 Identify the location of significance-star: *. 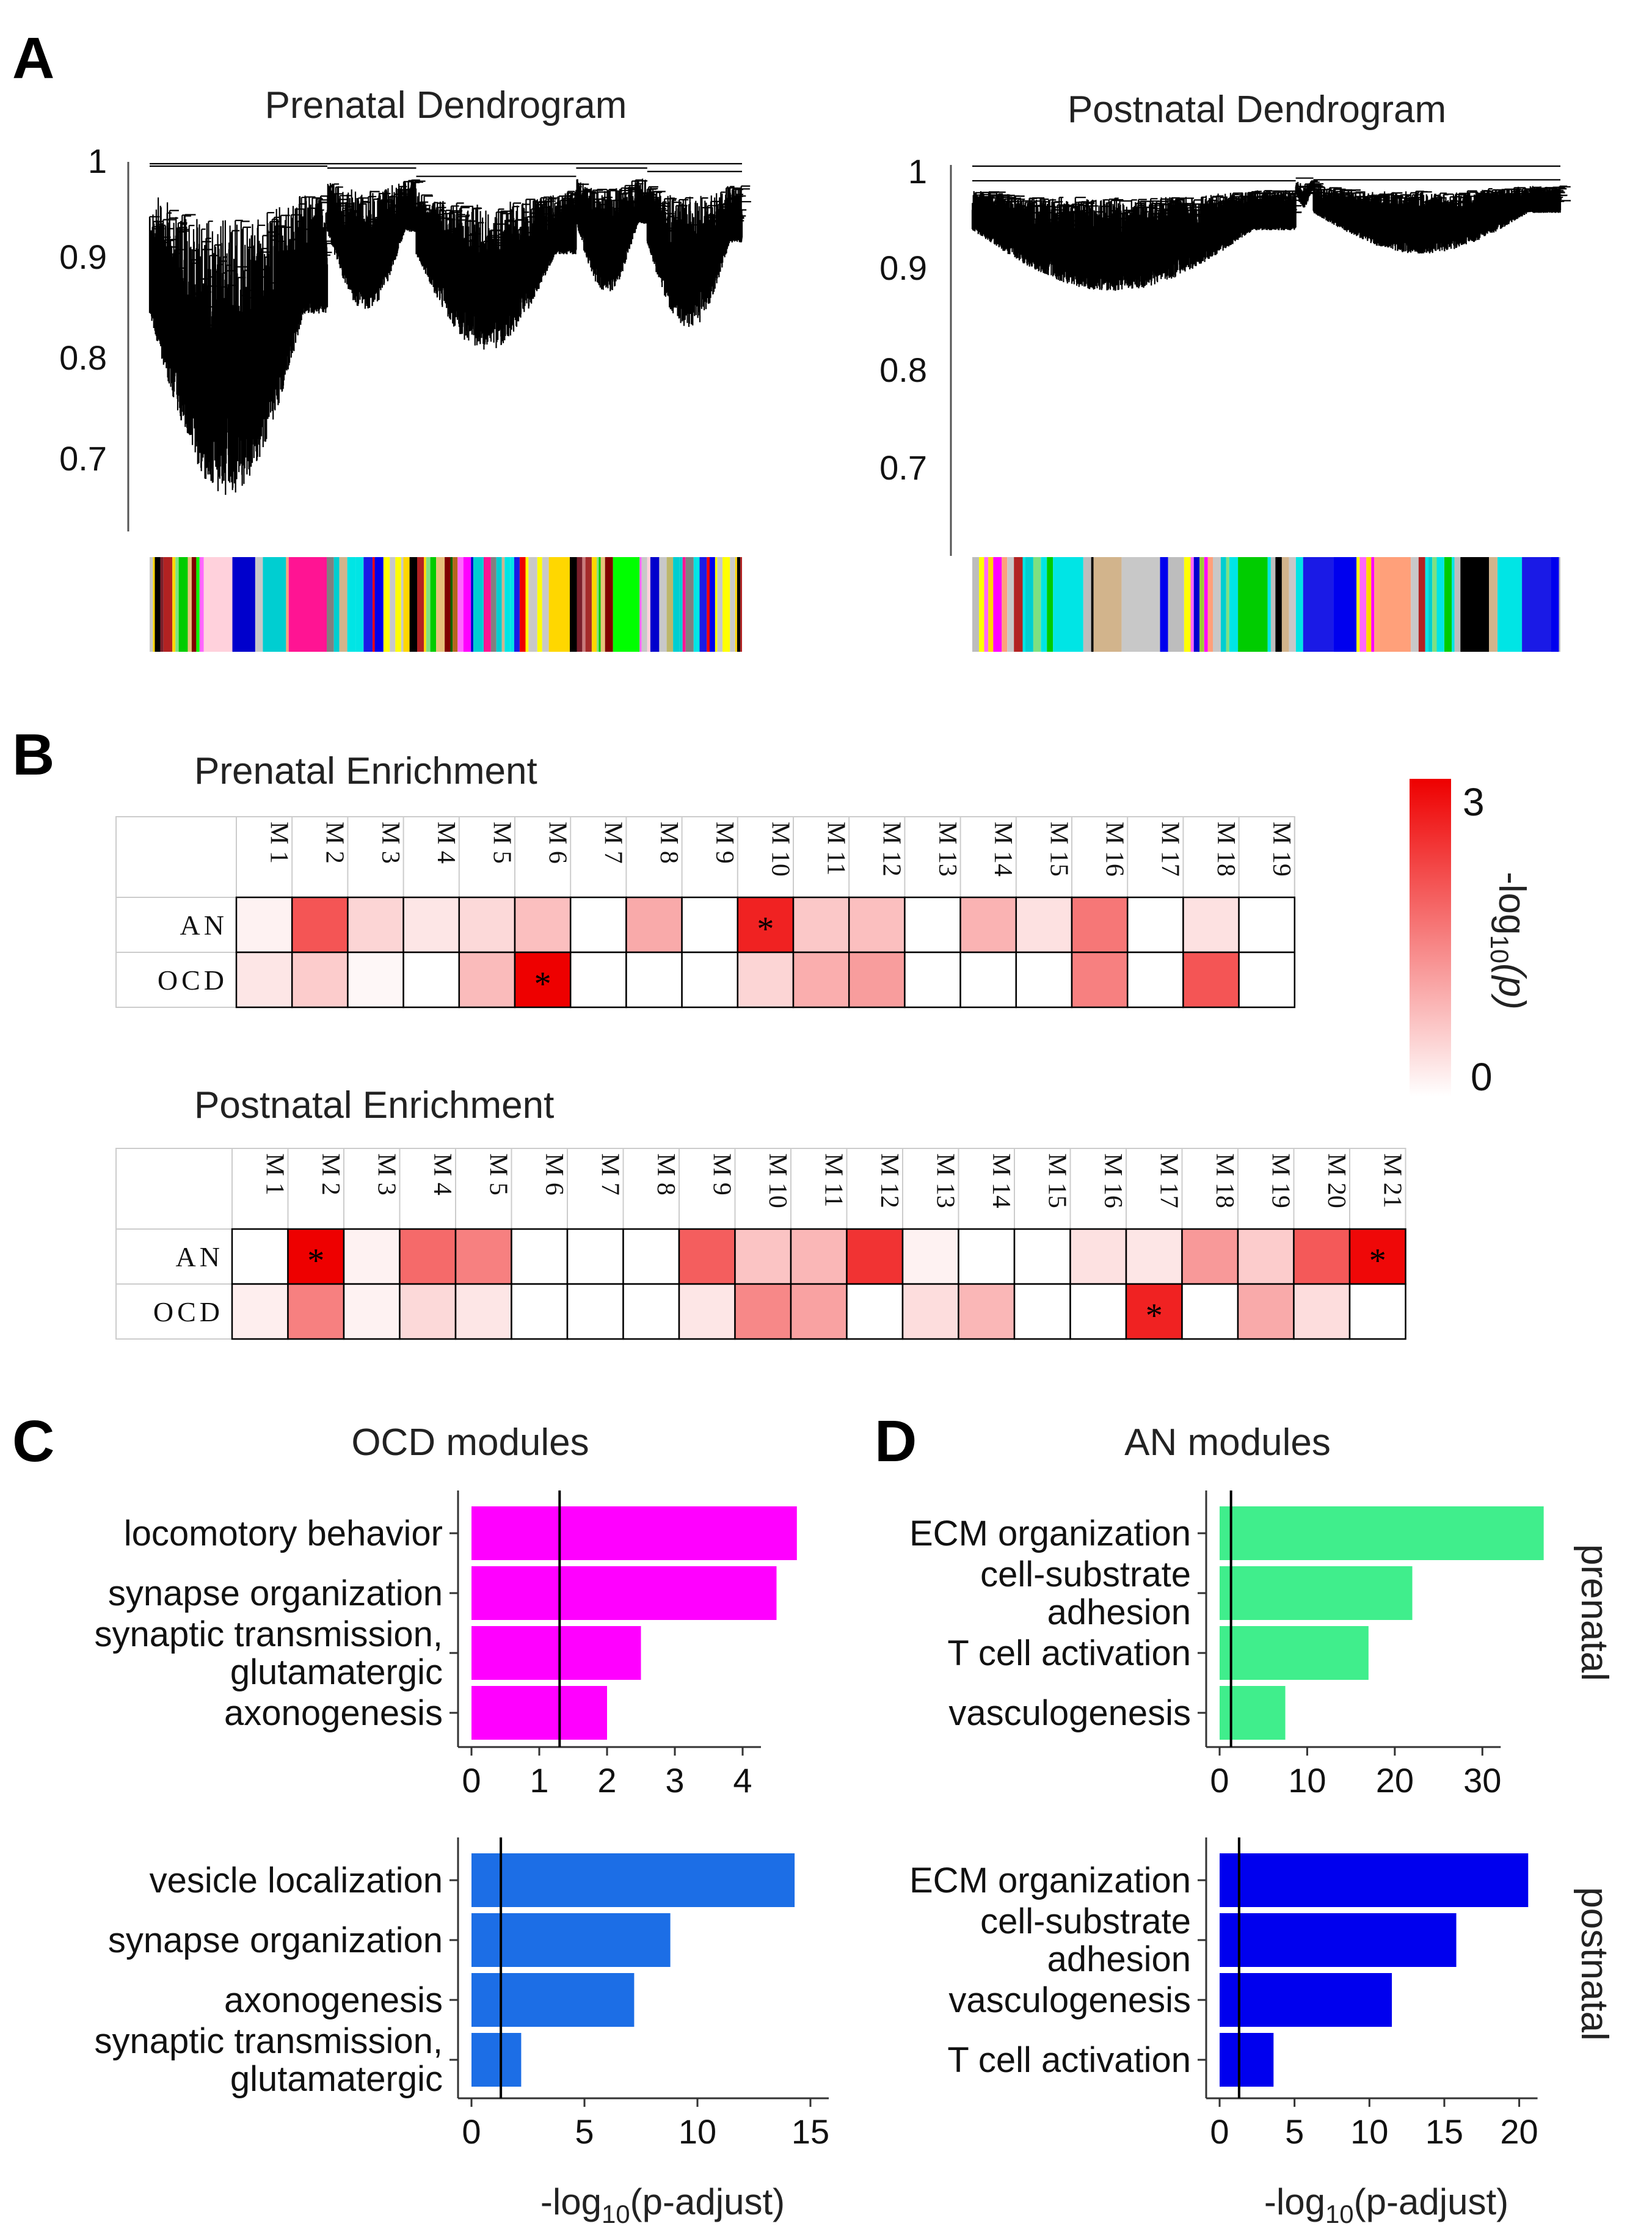
(1377, 1261).